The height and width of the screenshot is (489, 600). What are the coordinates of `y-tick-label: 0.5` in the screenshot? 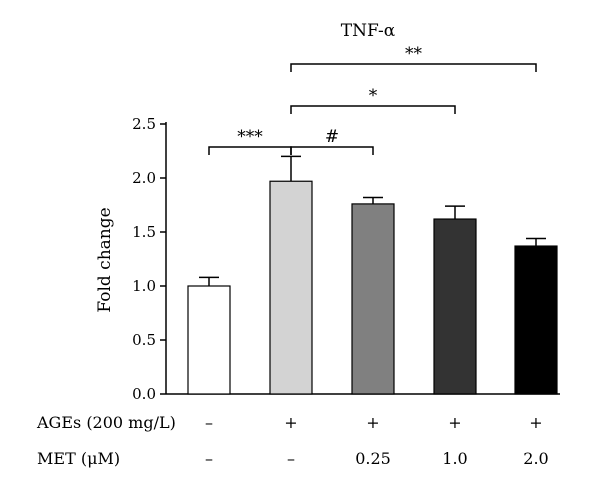 It's located at (144, 340).